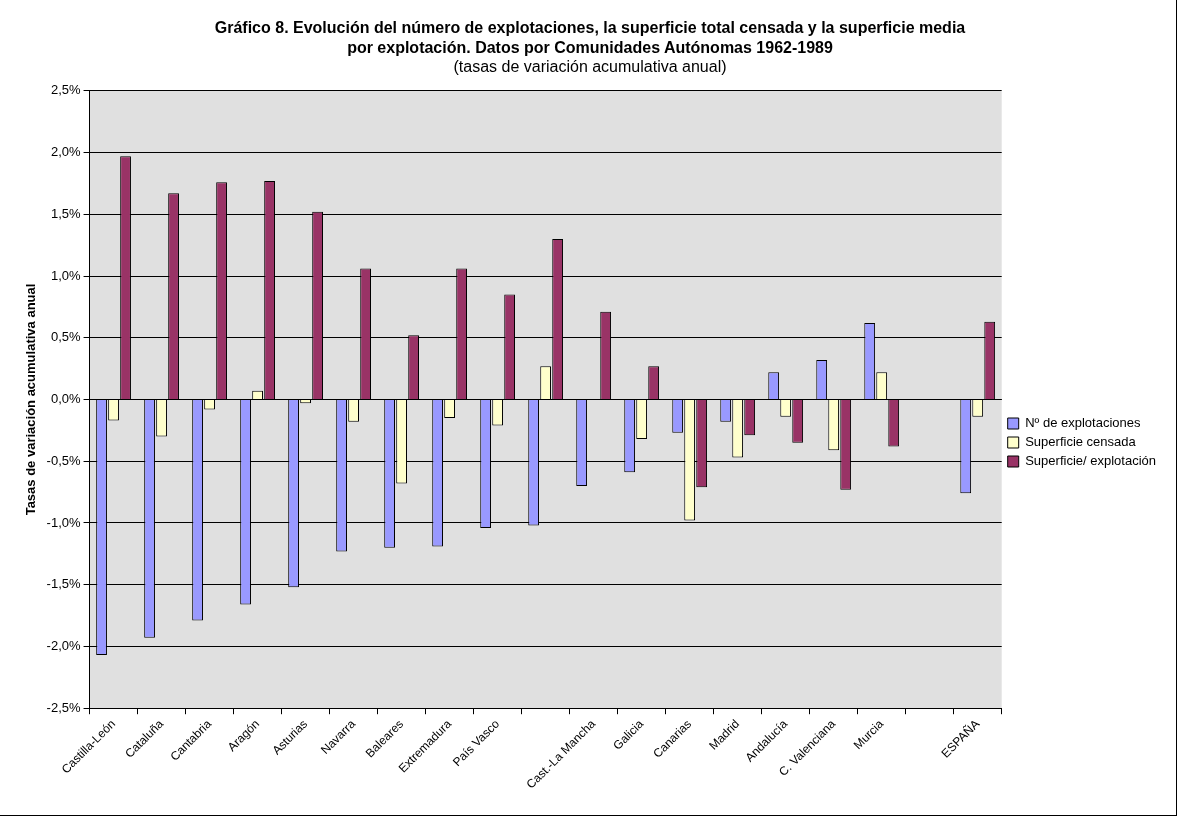 The image size is (1186, 819). What do you see at coordinates (63, 646) in the screenshot?
I see `y-tick-label: -2,0%` at bounding box center [63, 646].